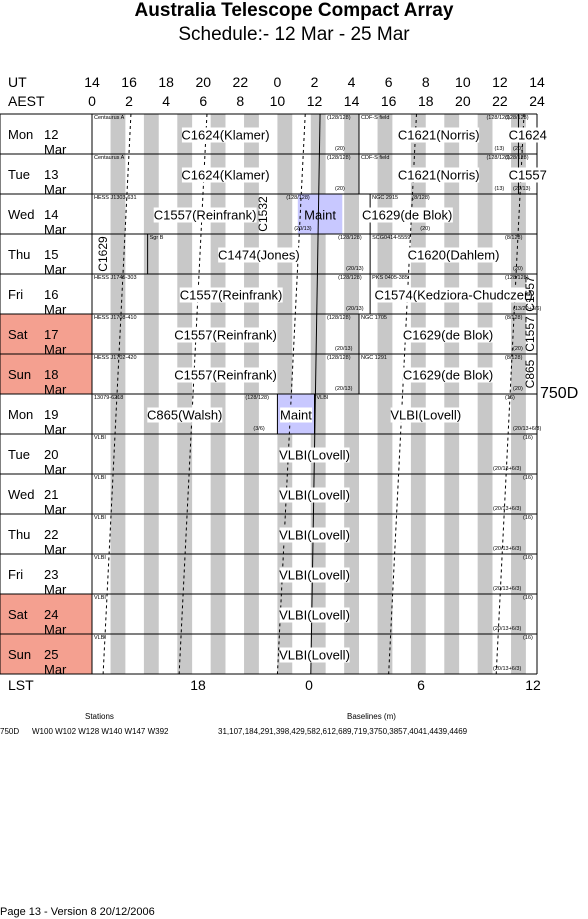 The width and height of the screenshot is (588, 919). What do you see at coordinates (391, 238) in the screenshot?
I see `source-label: SCG0414-5559` at bounding box center [391, 238].